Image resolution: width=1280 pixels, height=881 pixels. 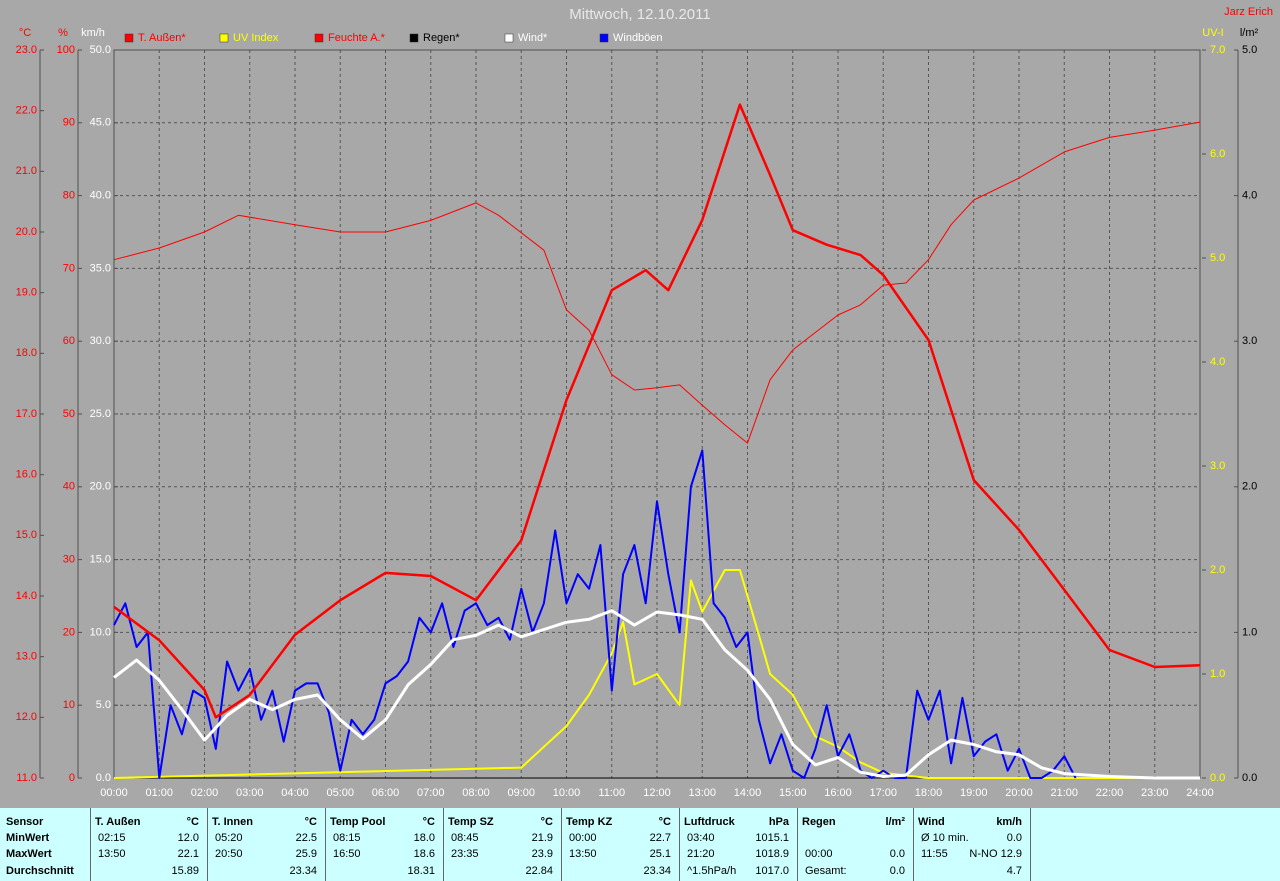 I want to click on y-tick-label: 45.0, so click(x=100, y=123).